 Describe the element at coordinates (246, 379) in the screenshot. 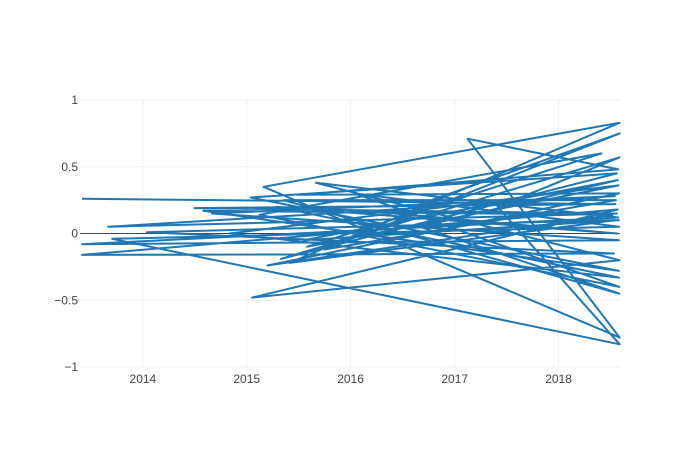

I see `x-tick-label: 2015` at that location.